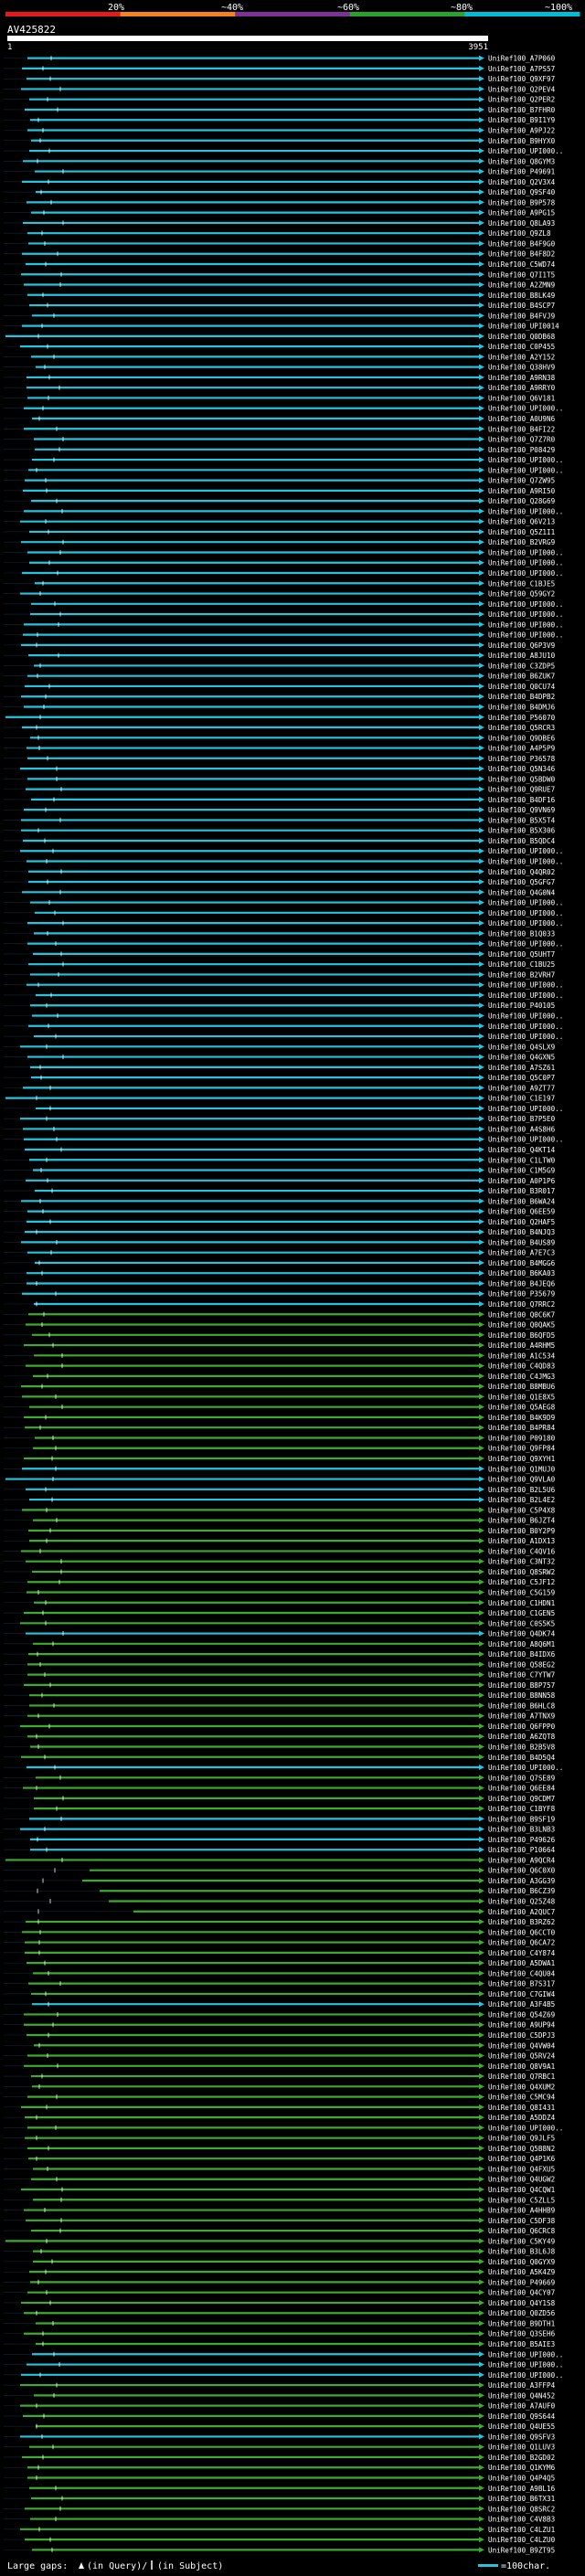  Describe the element at coordinates (521, 1058) in the screenshot. I see `hit-label: UniRef100_Q4GXN5` at that location.